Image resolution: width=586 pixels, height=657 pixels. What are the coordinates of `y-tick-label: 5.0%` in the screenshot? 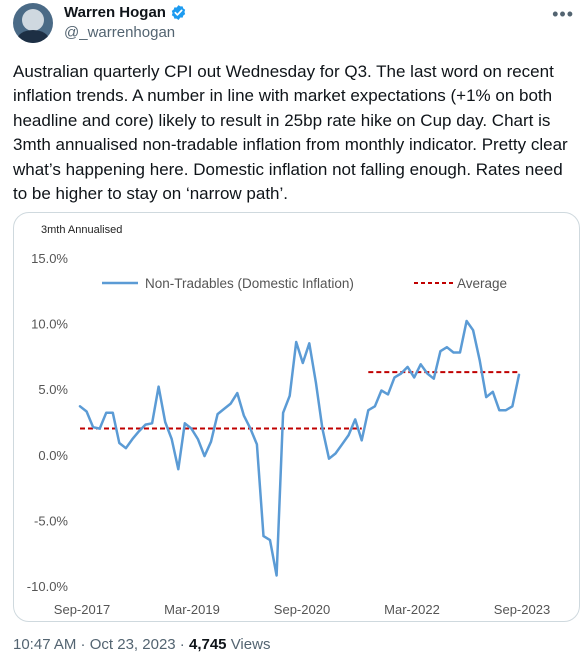 It's located at (53, 389).